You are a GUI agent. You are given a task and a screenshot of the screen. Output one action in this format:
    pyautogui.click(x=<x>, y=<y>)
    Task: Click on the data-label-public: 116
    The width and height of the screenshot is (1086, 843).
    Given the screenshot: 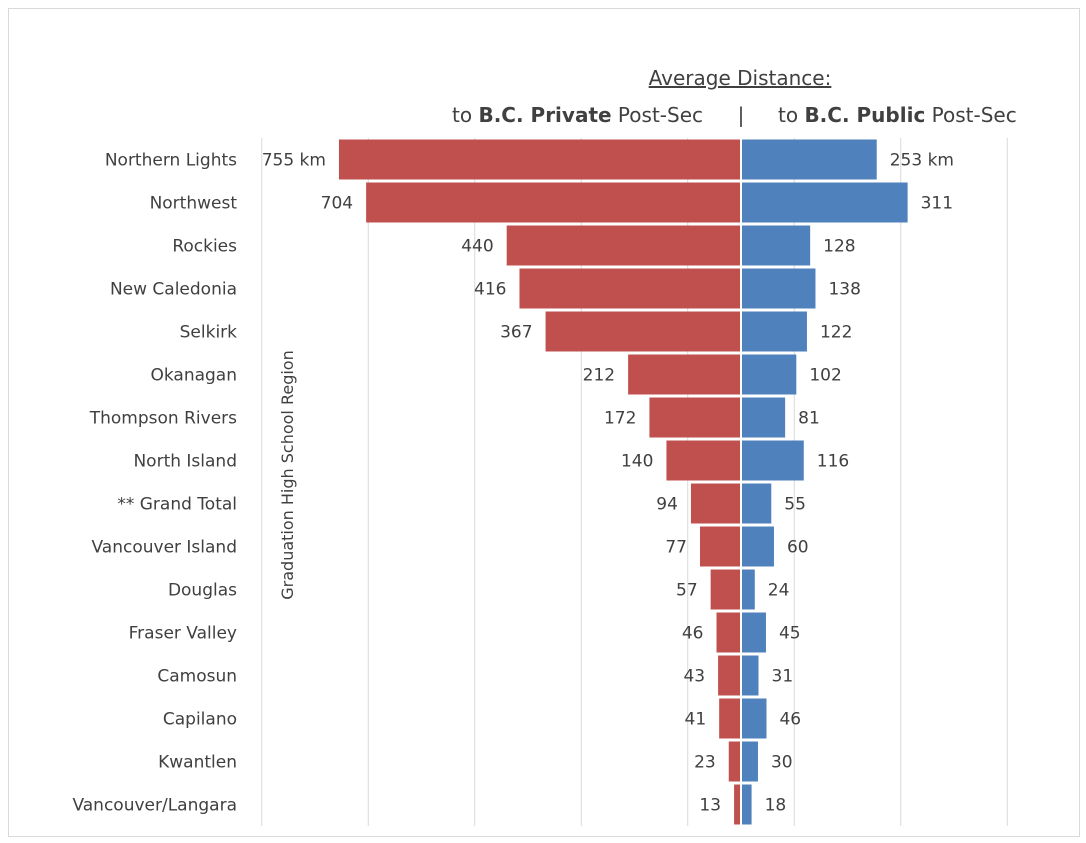 What is the action you would take?
    pyautogui.click(x=833, y=462)
    